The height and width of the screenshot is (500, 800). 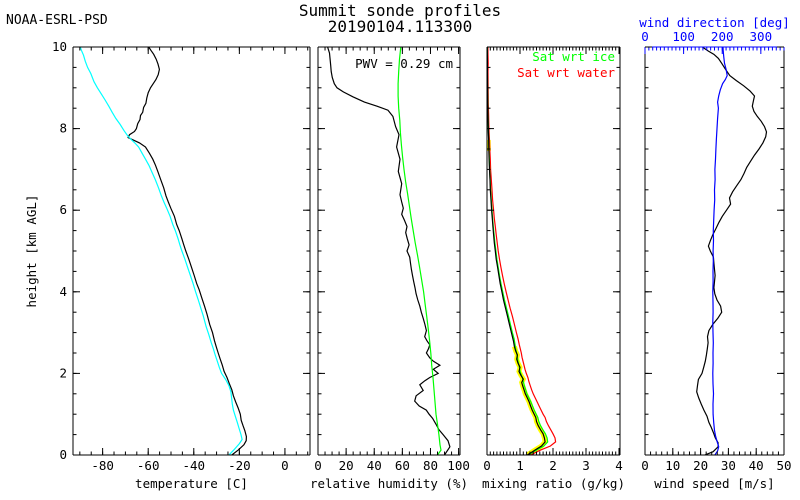 What do you see at coordinates (714, 22) in the screenshot?
I see `wind-direction-axis-title: wind direction [deg]` at bounding box center [714, 22].